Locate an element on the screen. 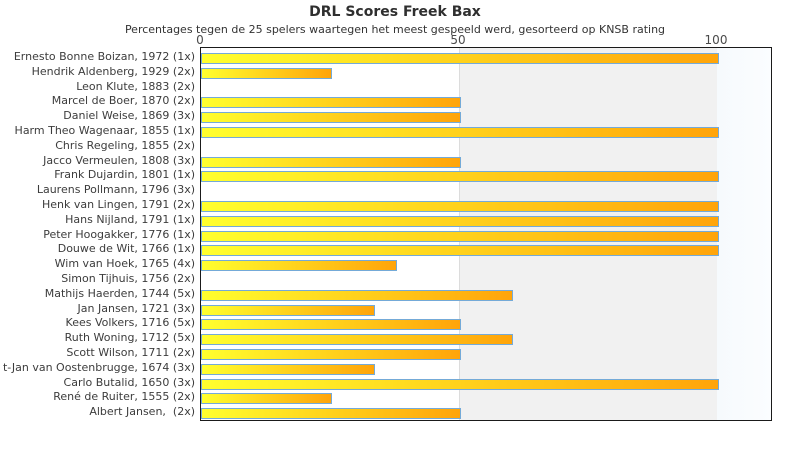 The image size is (790, 450). category-label: Frank Dujardin, 1801 (1x) is located at coordinates (124, 175).